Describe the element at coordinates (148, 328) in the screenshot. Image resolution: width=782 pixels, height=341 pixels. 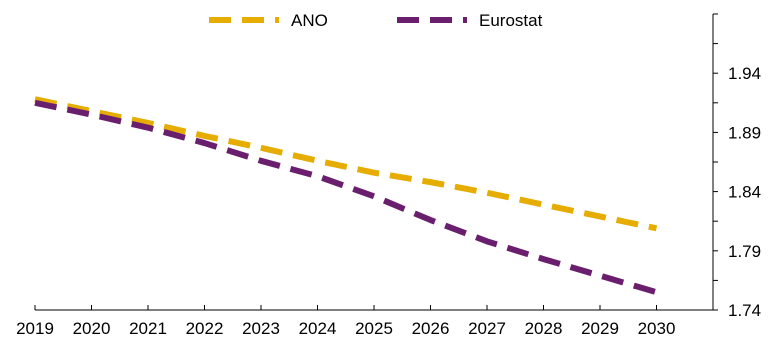
I see `x-tick-label: 2021` at that location.